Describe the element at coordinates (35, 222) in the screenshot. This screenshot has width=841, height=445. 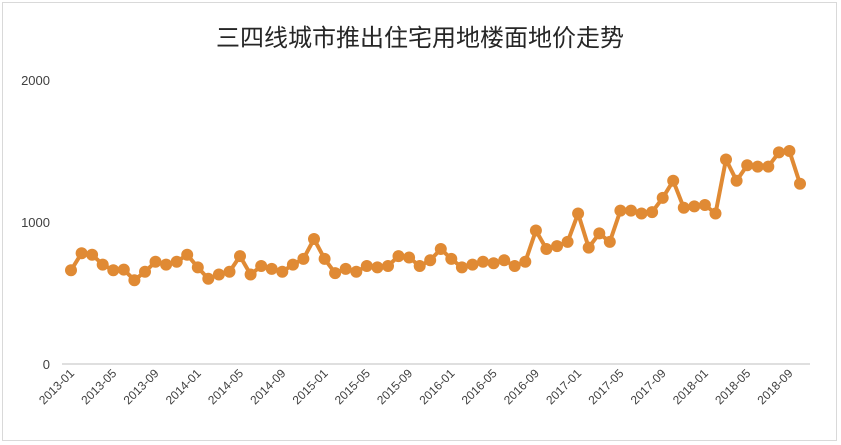
I see `y-tick-label: 1000` at that location.